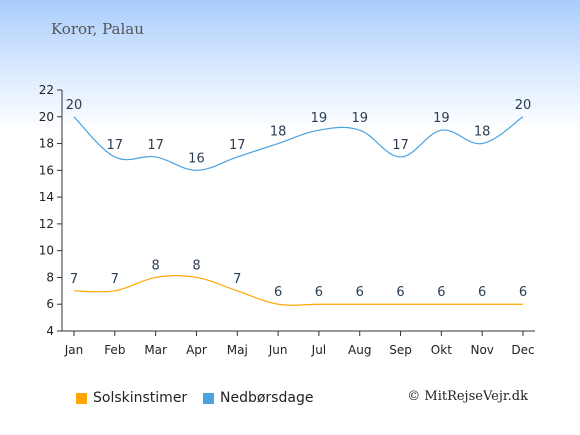 The image size is (580, 435). What do you see at coordinates (522, 350) in the screenshot?
I see `x-tick-label: Dec` at bounding box center [522, 350].